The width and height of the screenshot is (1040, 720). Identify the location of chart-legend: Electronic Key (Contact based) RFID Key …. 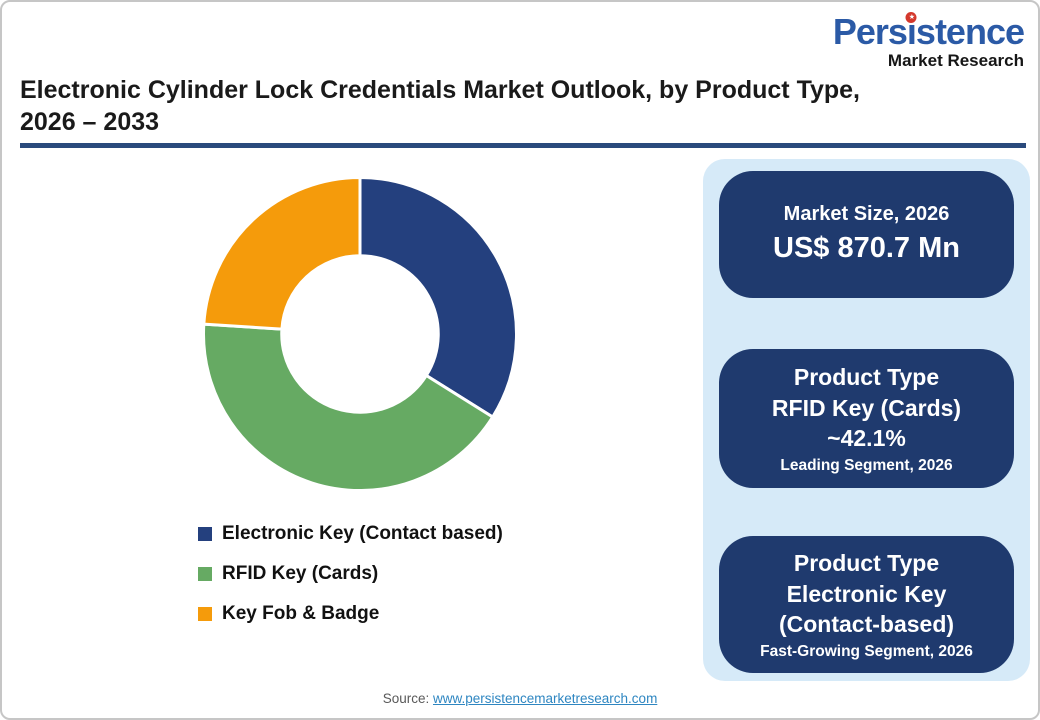
(450, 574).